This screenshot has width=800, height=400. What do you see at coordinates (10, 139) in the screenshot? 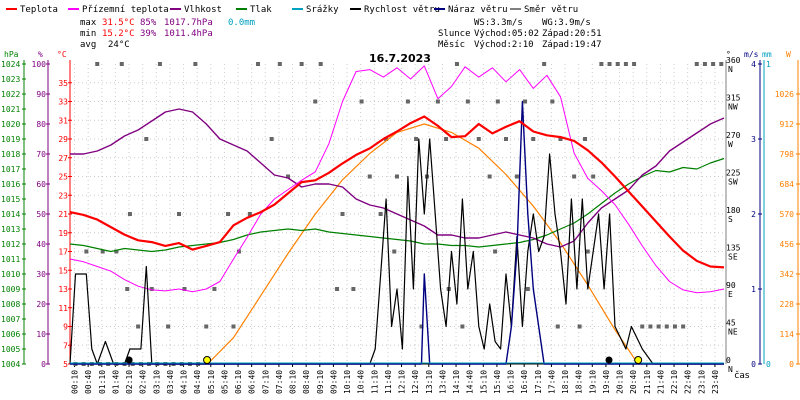
I see `hpa-tick-label: 1019` at bounding box center [10, 139].